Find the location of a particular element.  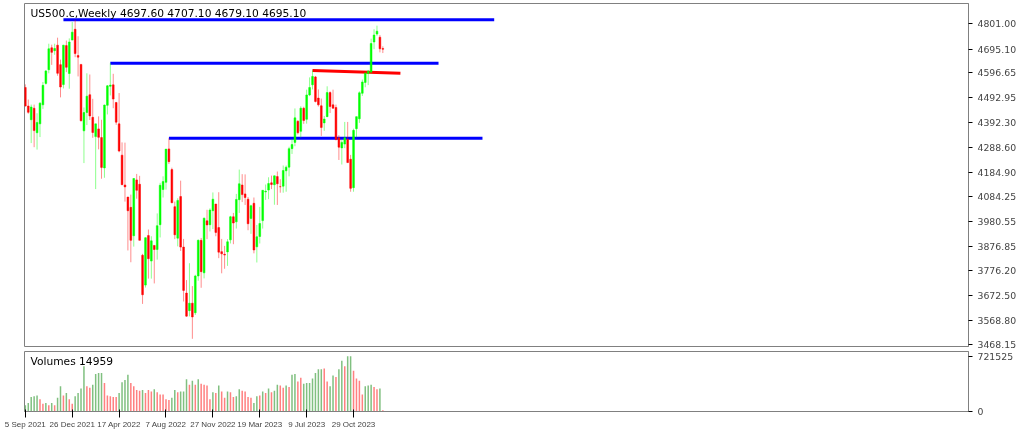

y-tick-label: 3672.50 is located at coordinates (997, 295).